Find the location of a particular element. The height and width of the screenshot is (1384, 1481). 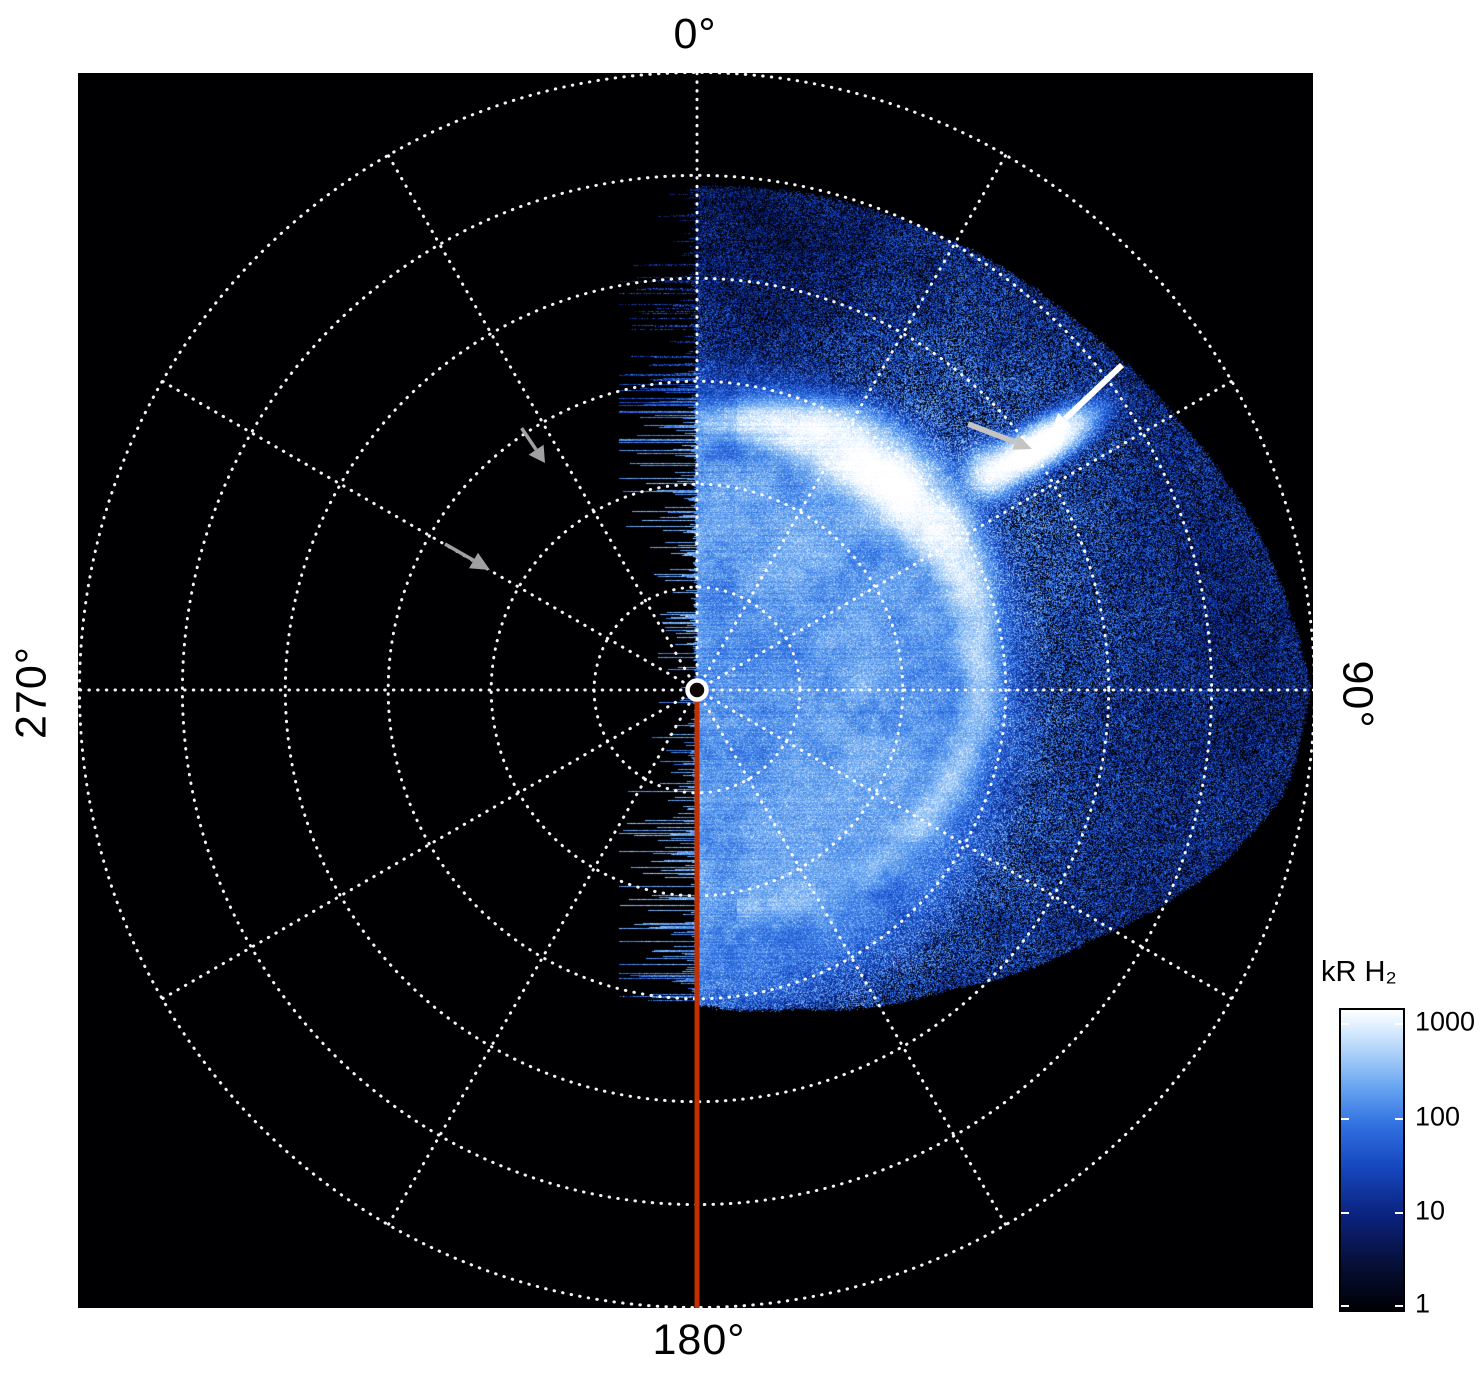

colorbar-gradient is located at coordinates (1372, 1160).